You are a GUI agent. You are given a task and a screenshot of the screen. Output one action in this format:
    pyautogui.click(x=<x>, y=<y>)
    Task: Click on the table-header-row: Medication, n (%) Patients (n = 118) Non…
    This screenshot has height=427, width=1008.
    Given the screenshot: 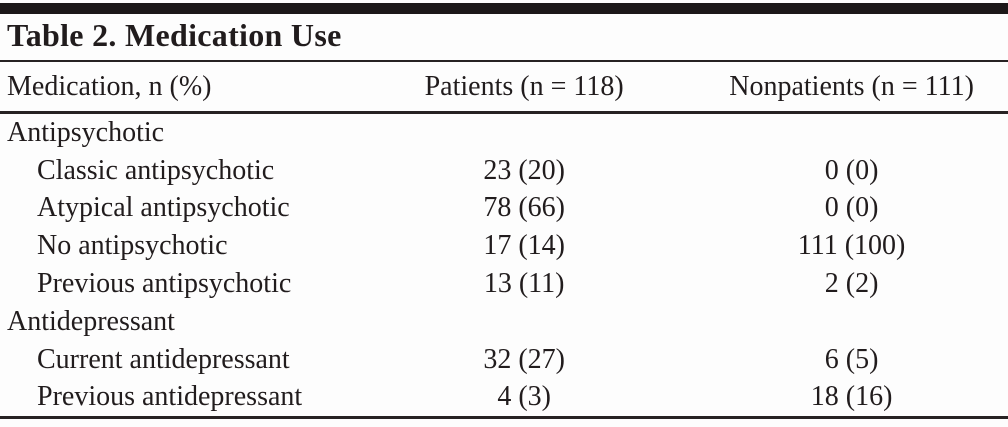 What is the action you would take?
    pyautogui.click(x=504, y=86)
    